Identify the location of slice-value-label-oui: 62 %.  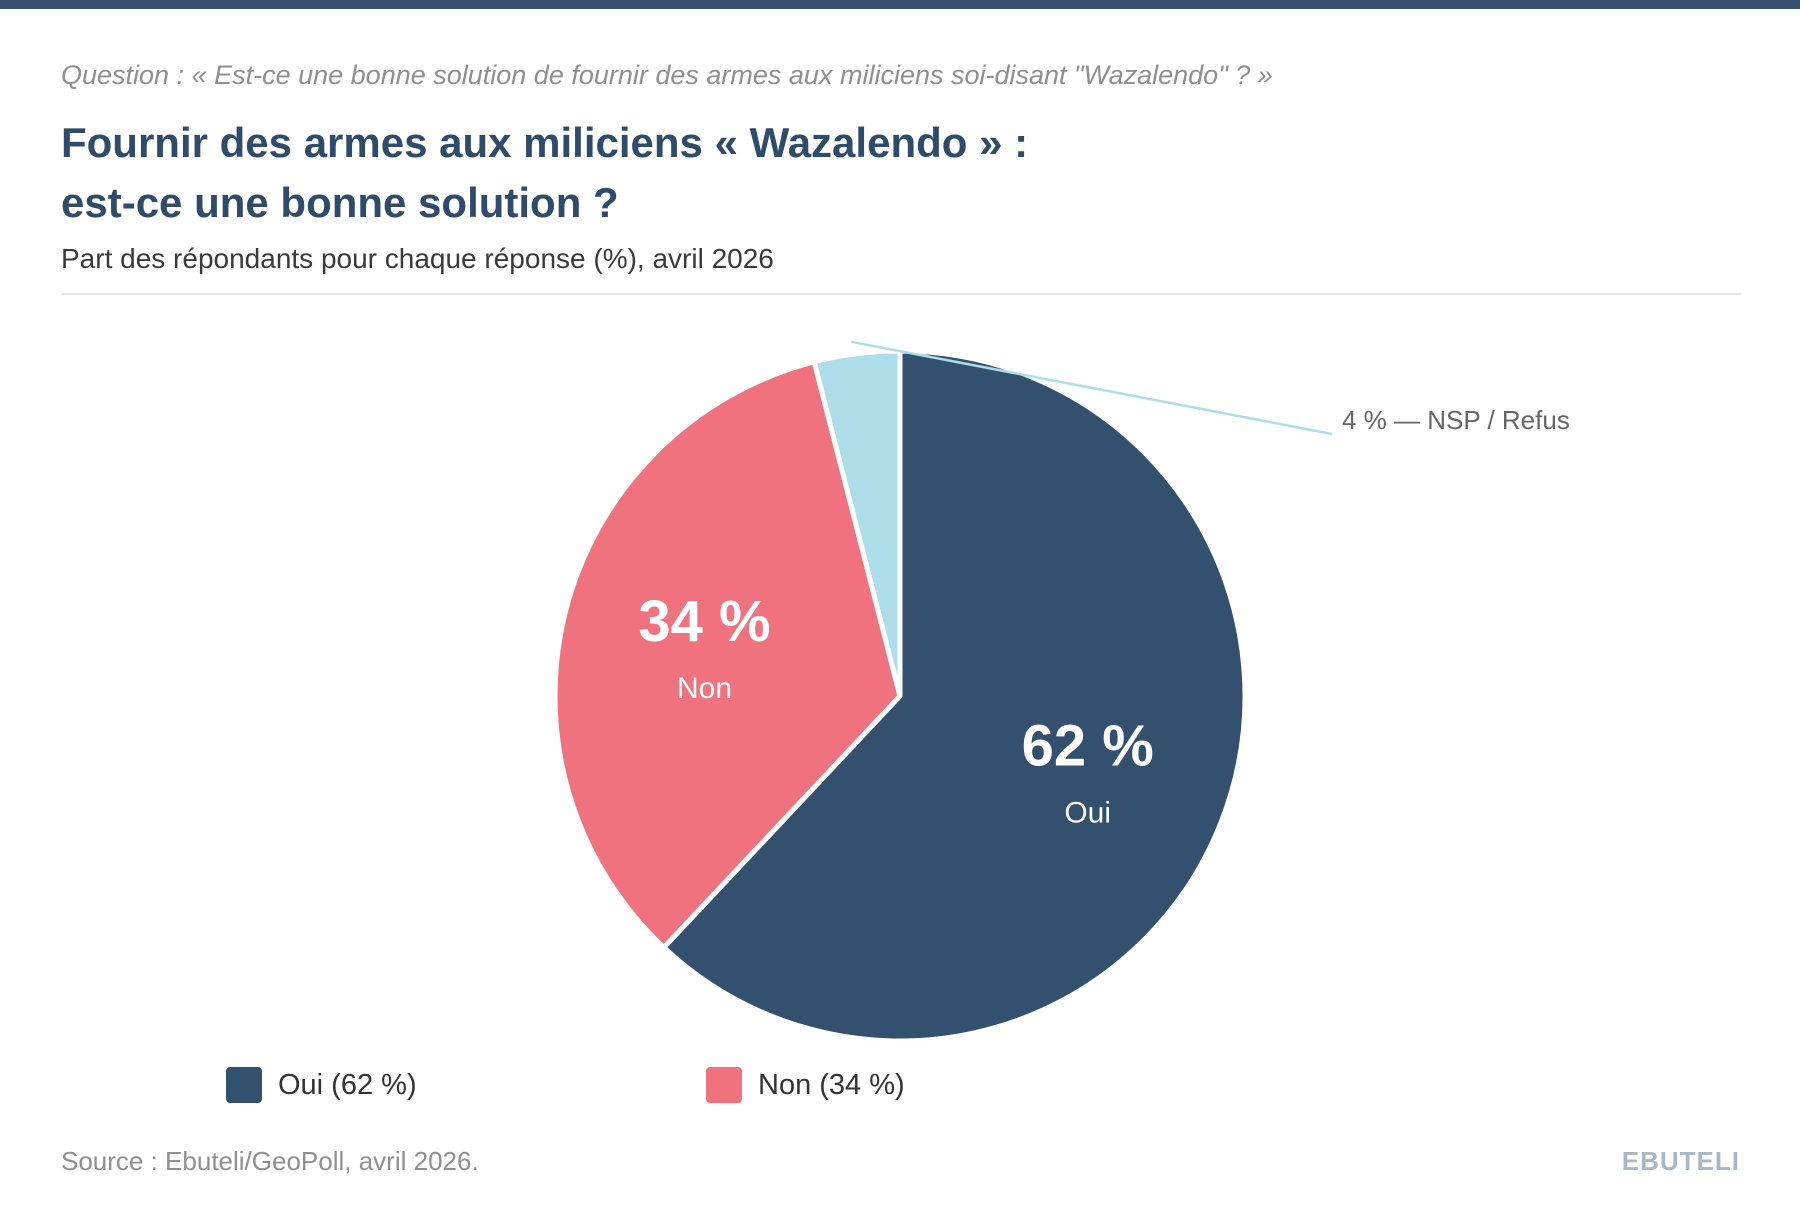
(1088, 745).